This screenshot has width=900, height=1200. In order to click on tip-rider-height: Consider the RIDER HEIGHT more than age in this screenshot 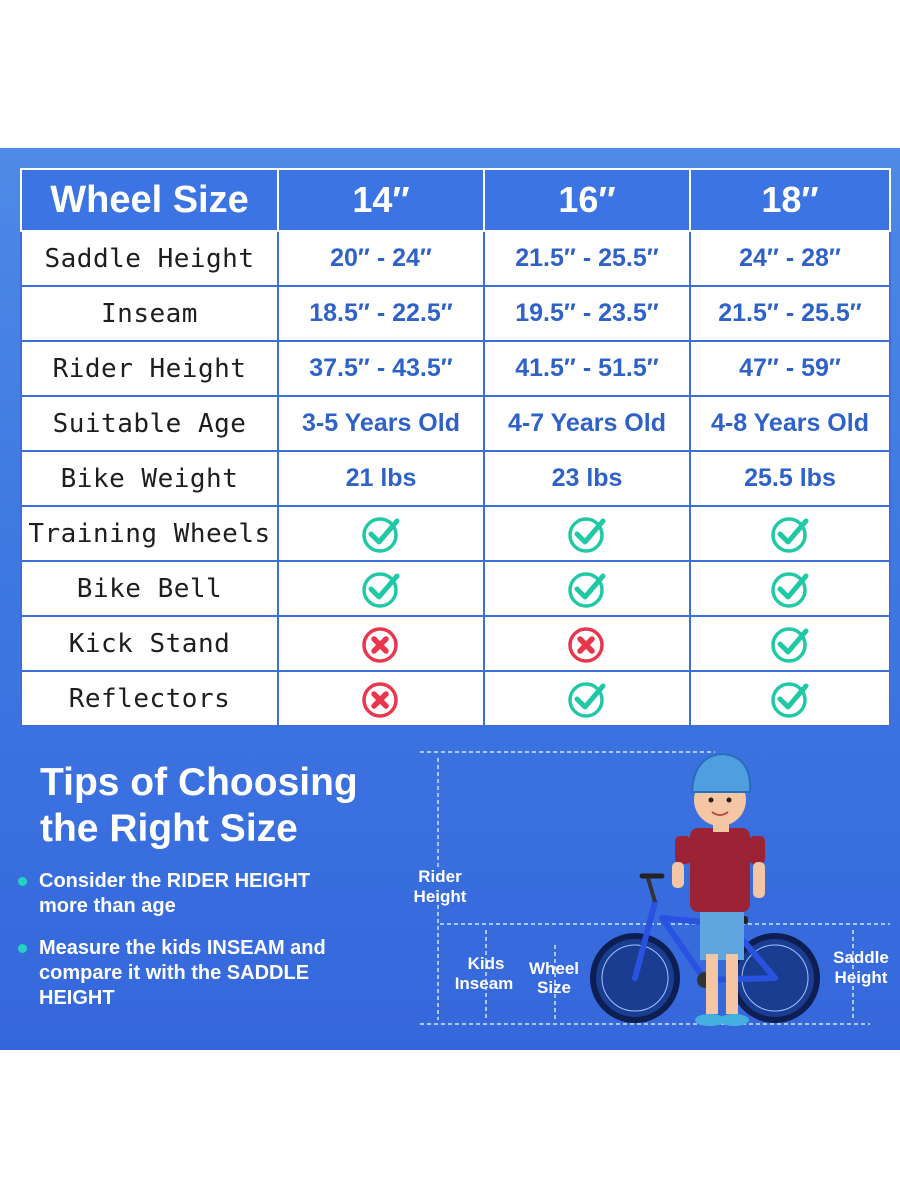, I will do `click(213, 894)`.